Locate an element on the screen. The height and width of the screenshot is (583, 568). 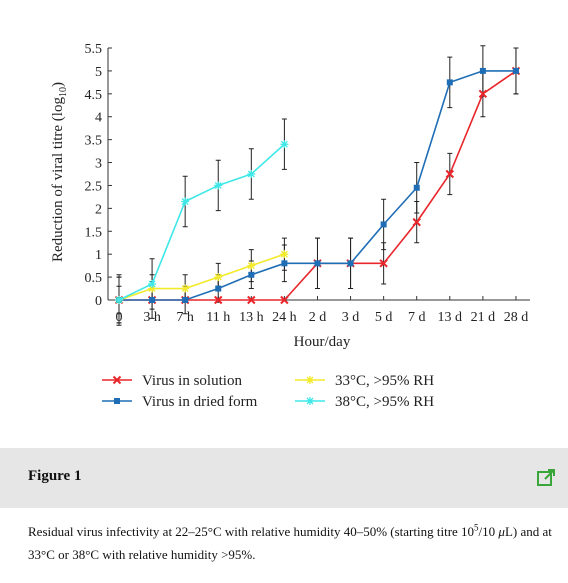
y-tick-label: 2 is located at coordinates (98, 209).